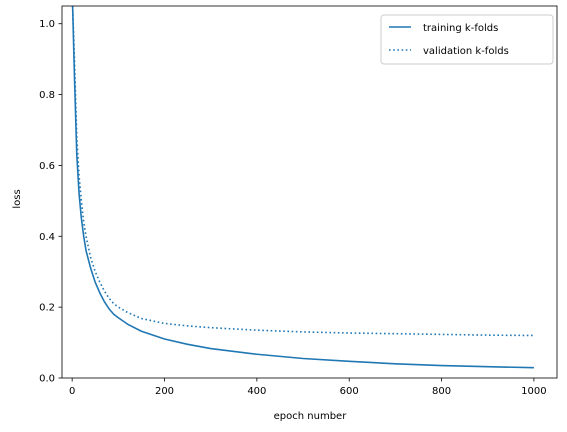 The image size is (567, 432). I want to click on y-tick-label: 0.0, so click(47, 379).